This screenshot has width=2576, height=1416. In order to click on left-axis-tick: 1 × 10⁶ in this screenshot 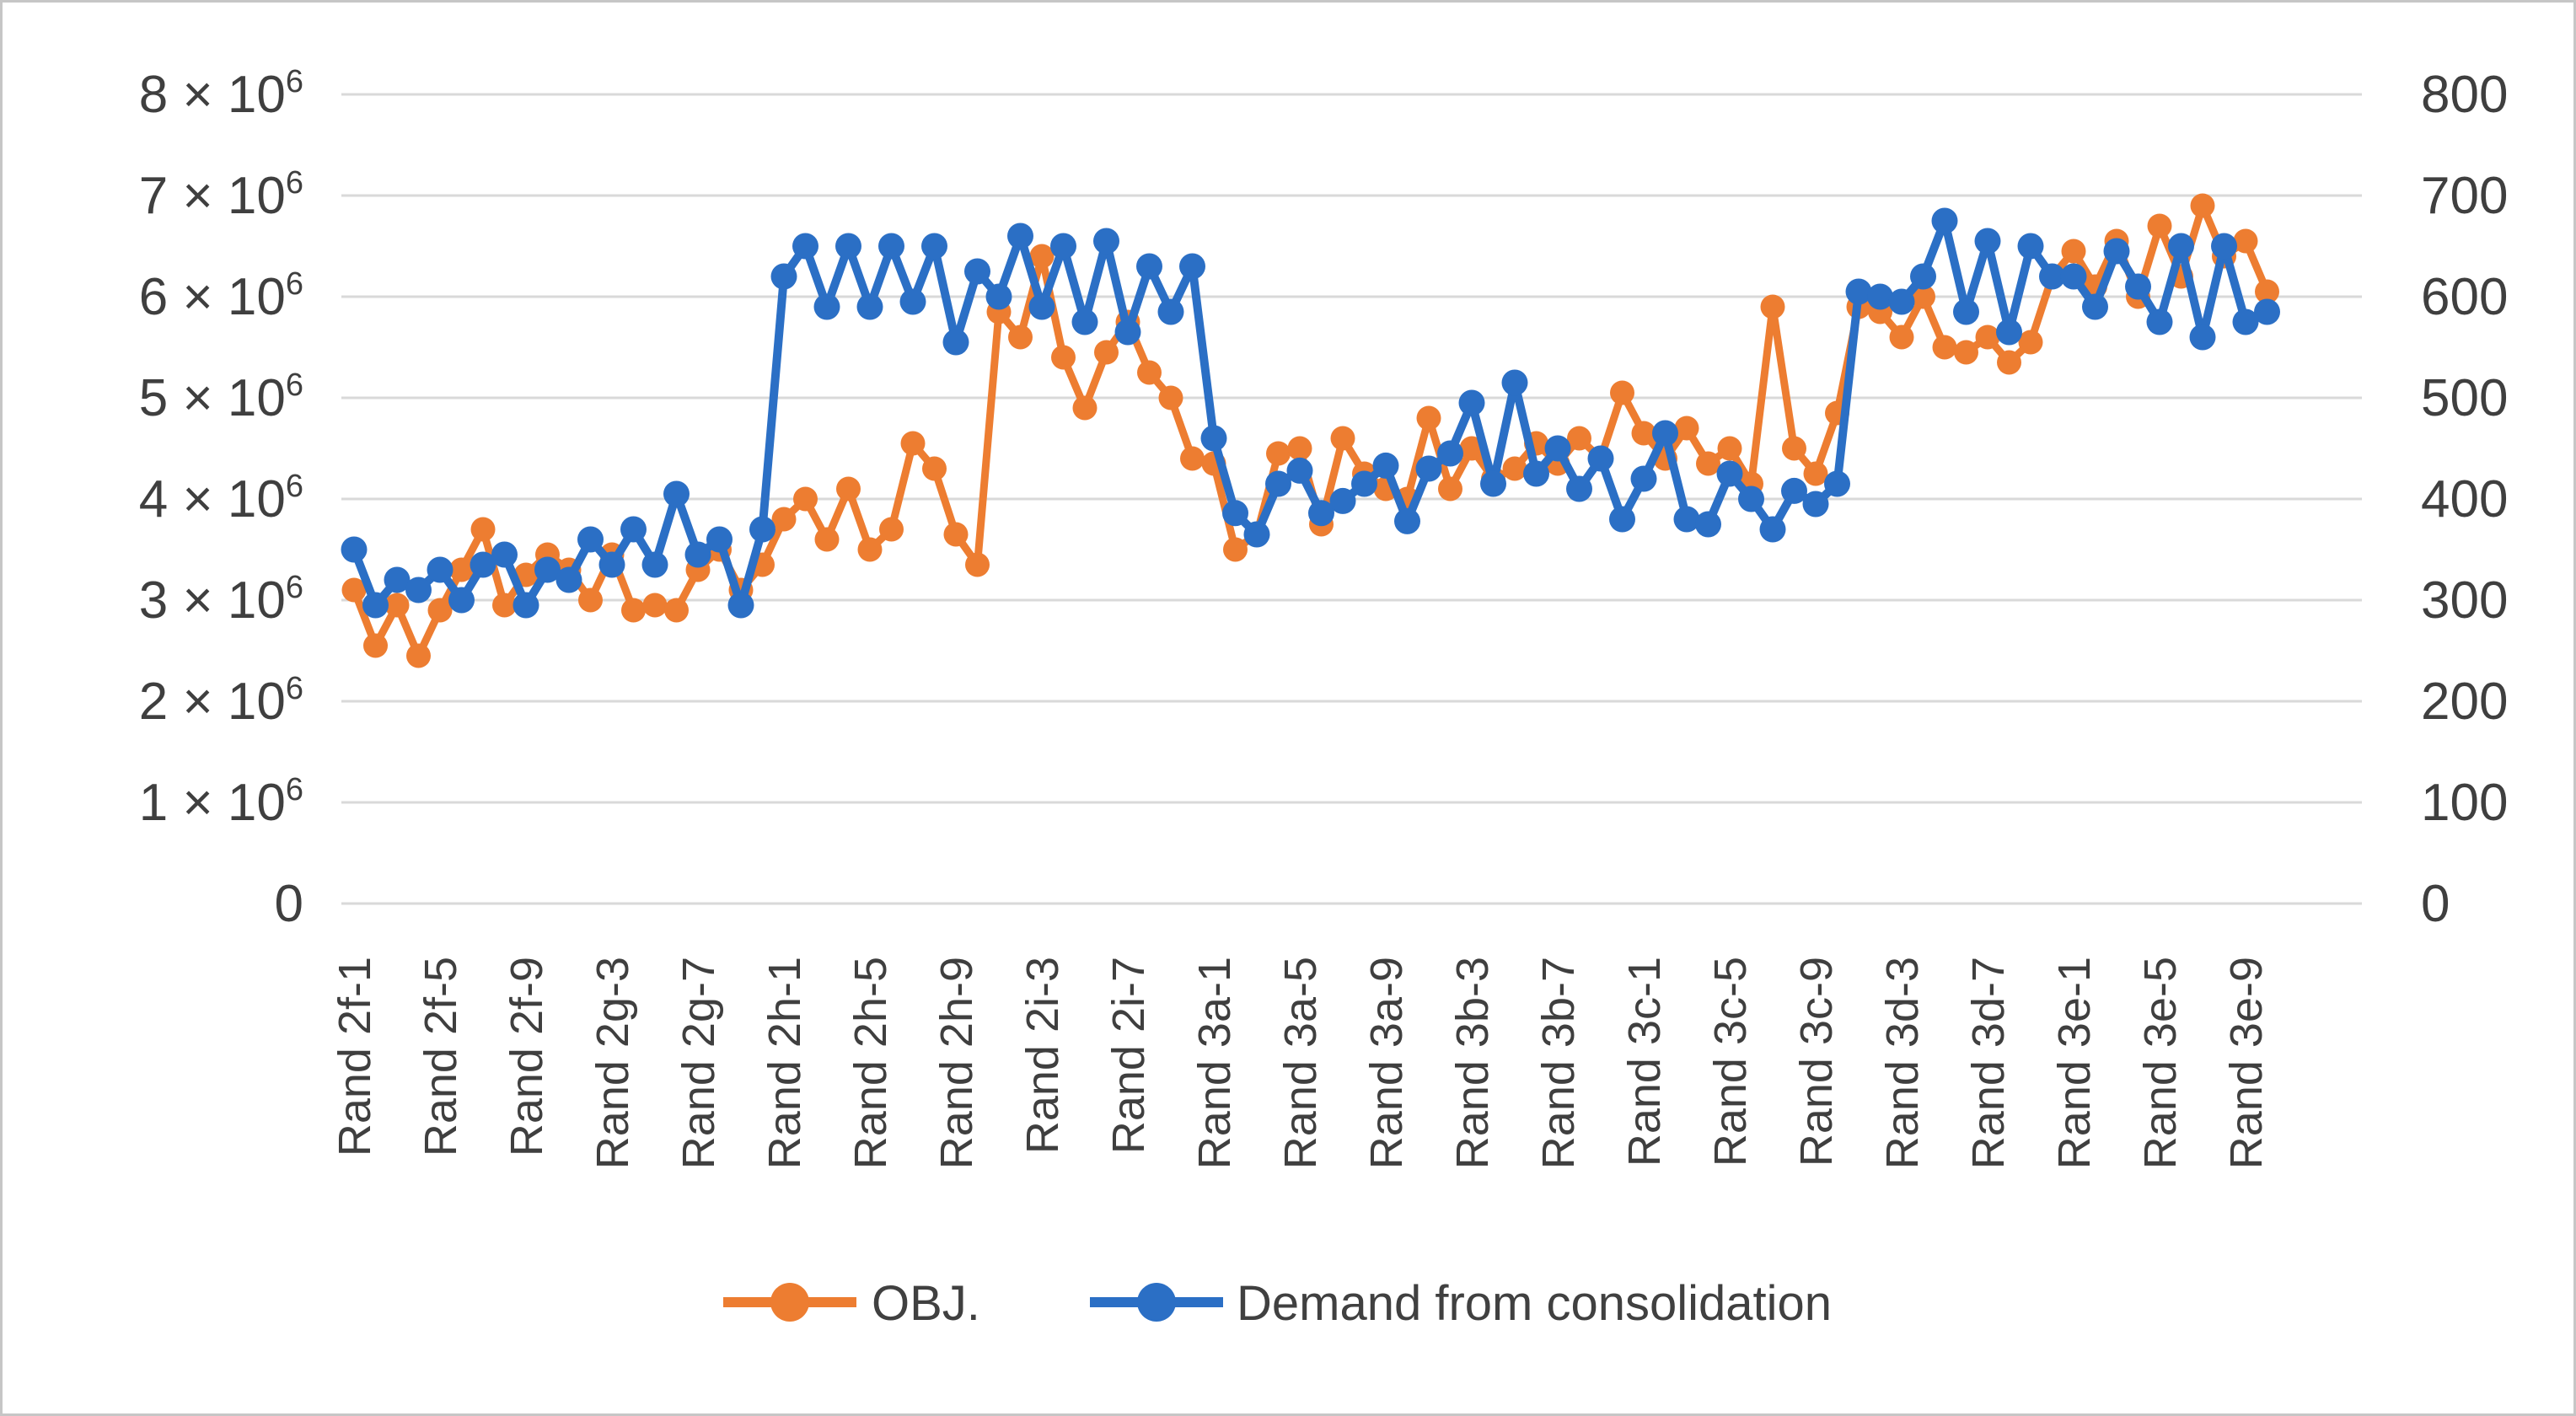, I will do `click(221, 802)`.